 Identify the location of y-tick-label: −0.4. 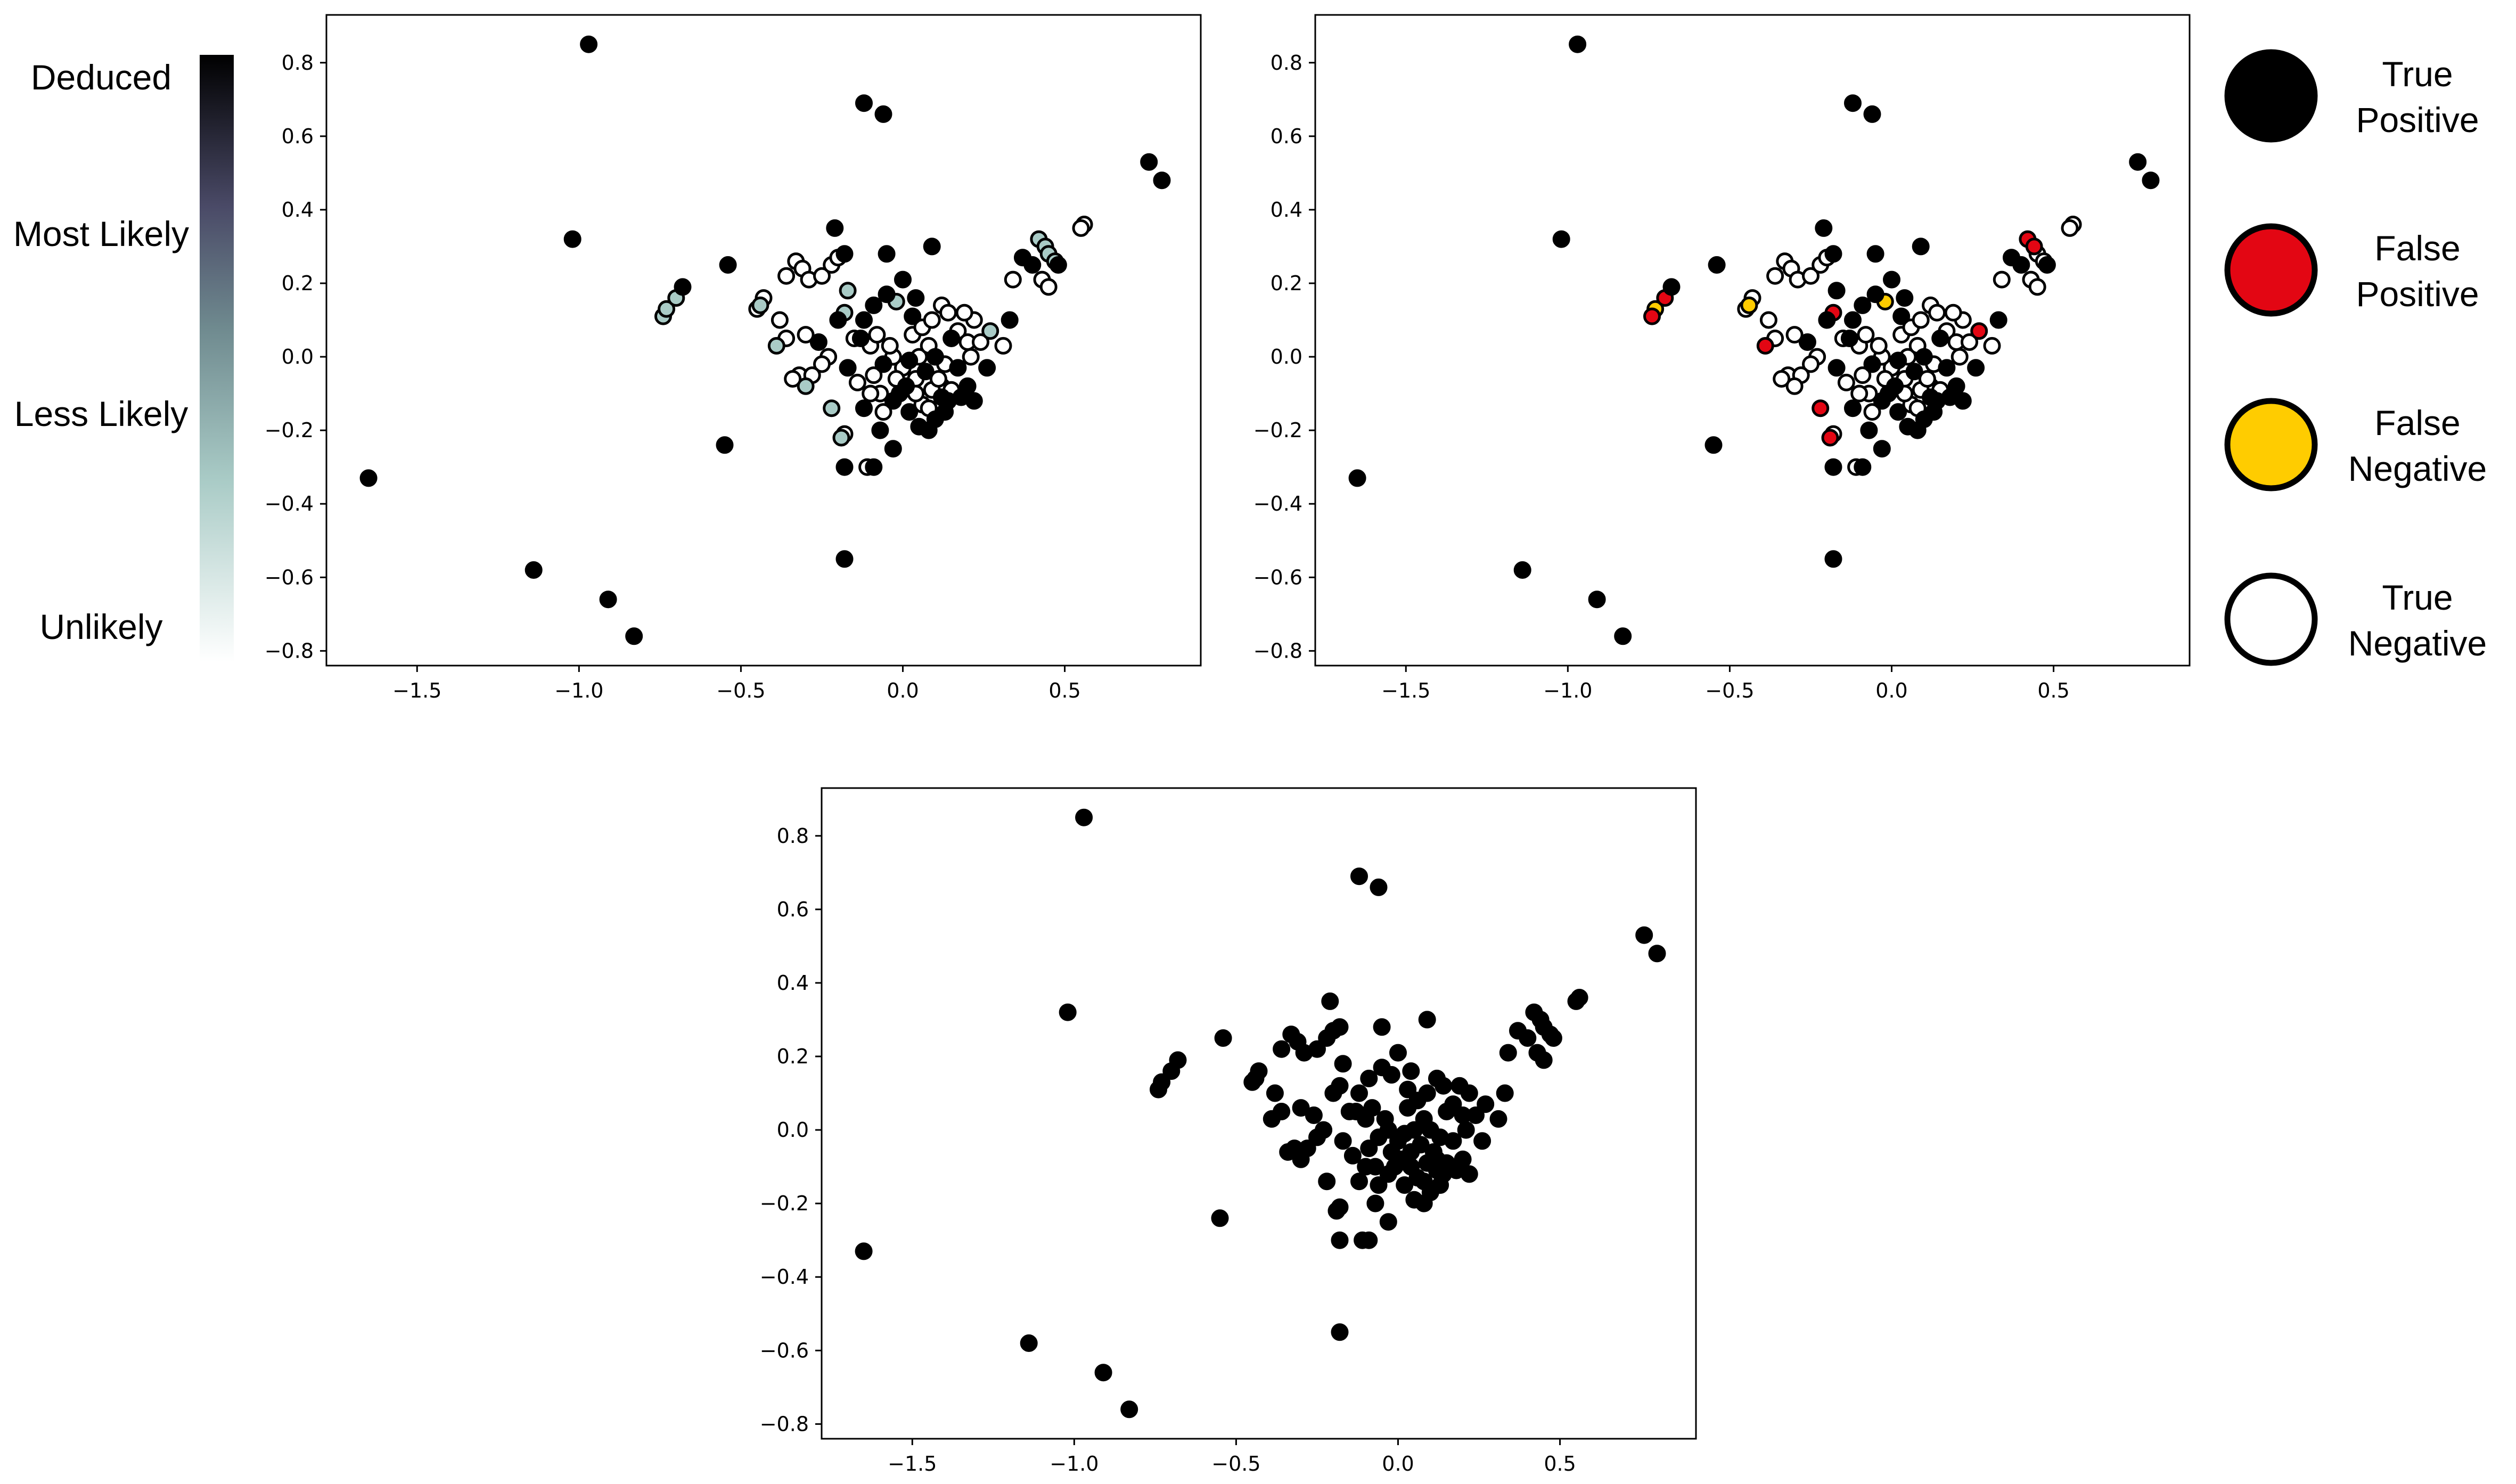
(289, 503).